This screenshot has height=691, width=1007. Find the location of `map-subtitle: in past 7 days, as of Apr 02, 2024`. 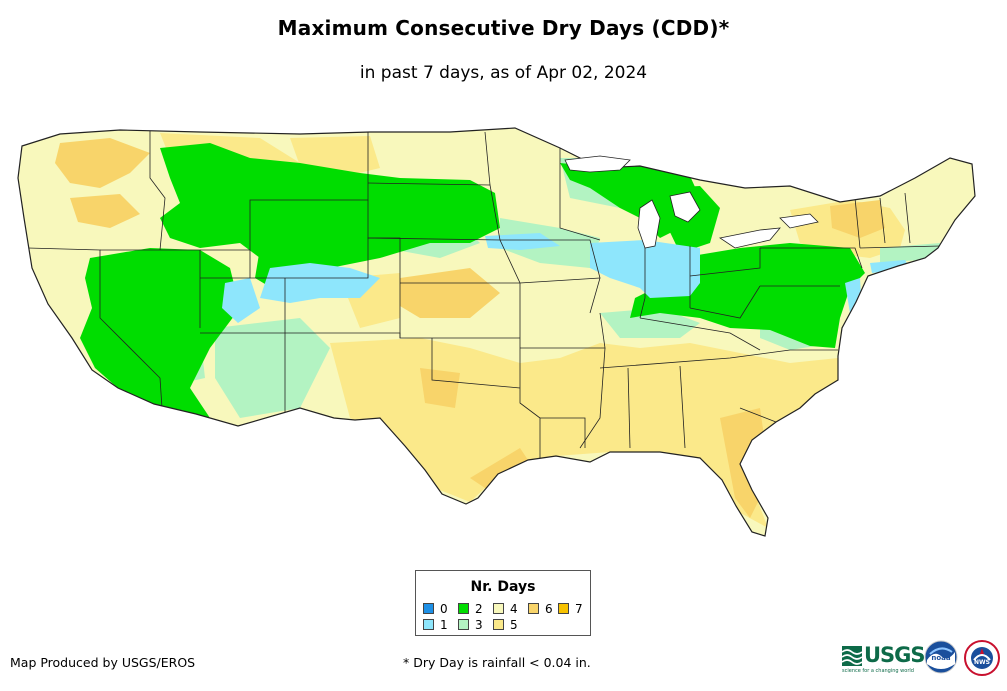

map-subtitle: in past 7 days, as of Apr 02, 2024 is located at coordinates (503, 73).